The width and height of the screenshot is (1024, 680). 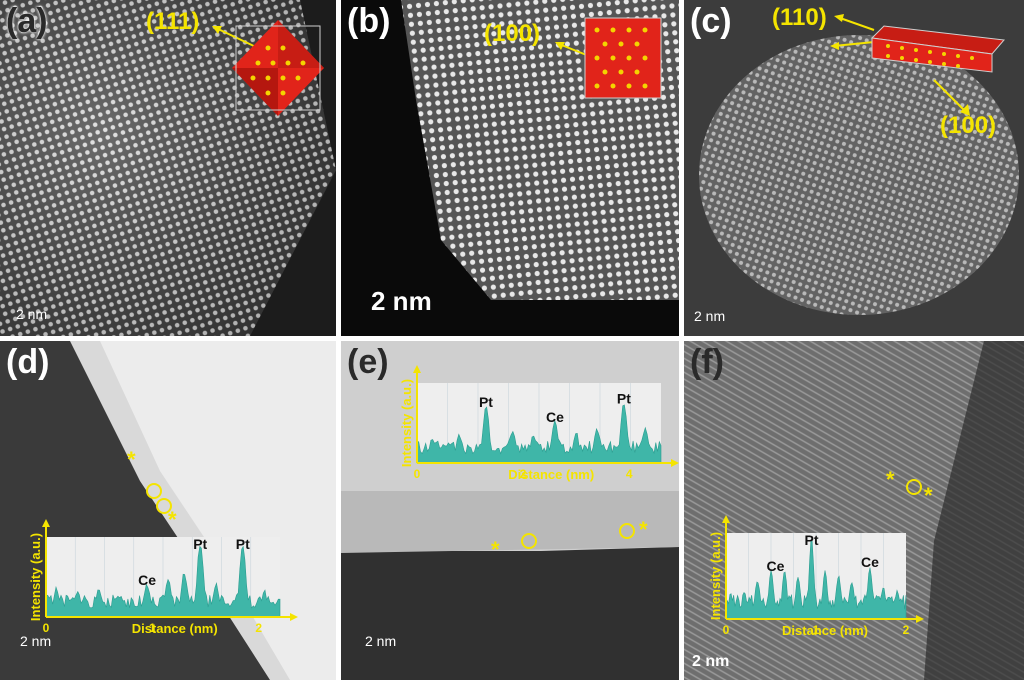 What do you see at coordinates (278, 68) in the screenshot?
I see `octahedron-model-icon` at bounding box center [278, 68].